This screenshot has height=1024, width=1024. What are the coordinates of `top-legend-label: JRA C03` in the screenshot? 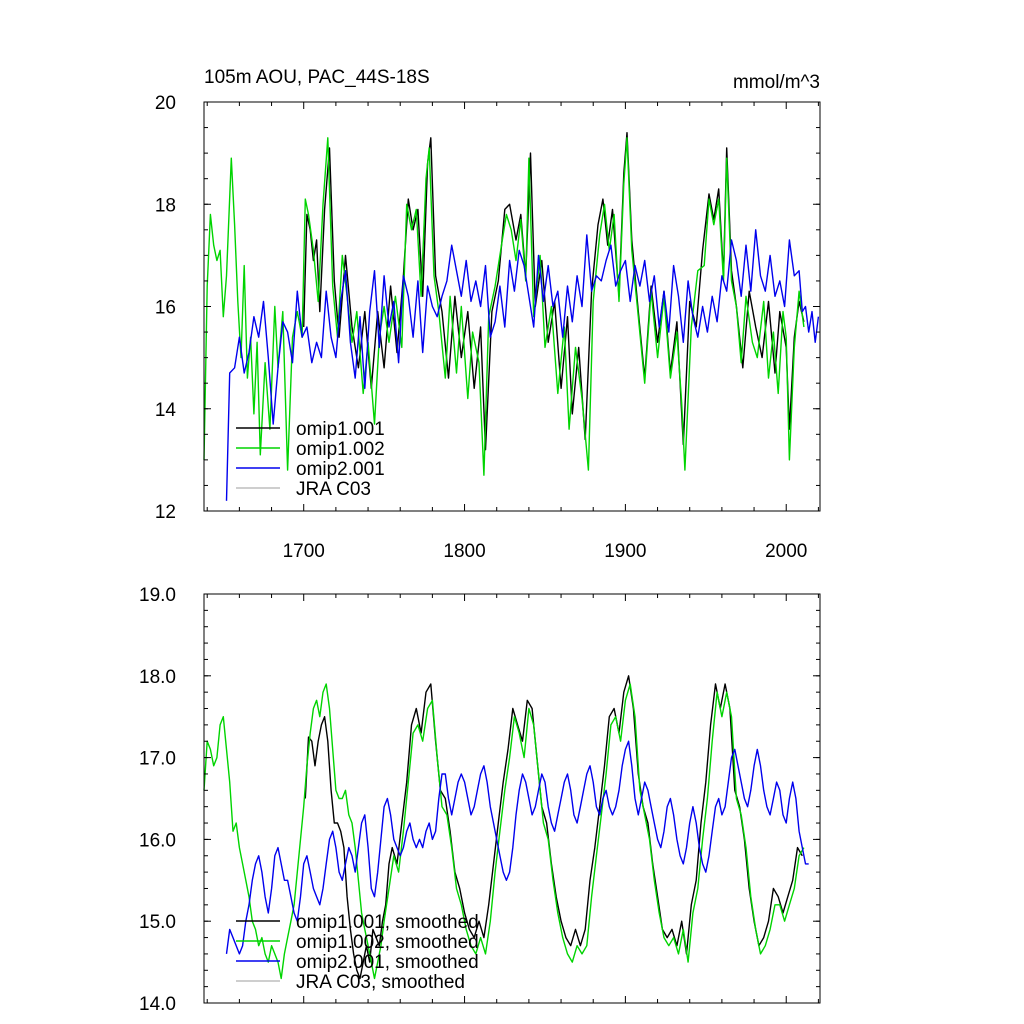 It's located at (333, 489).